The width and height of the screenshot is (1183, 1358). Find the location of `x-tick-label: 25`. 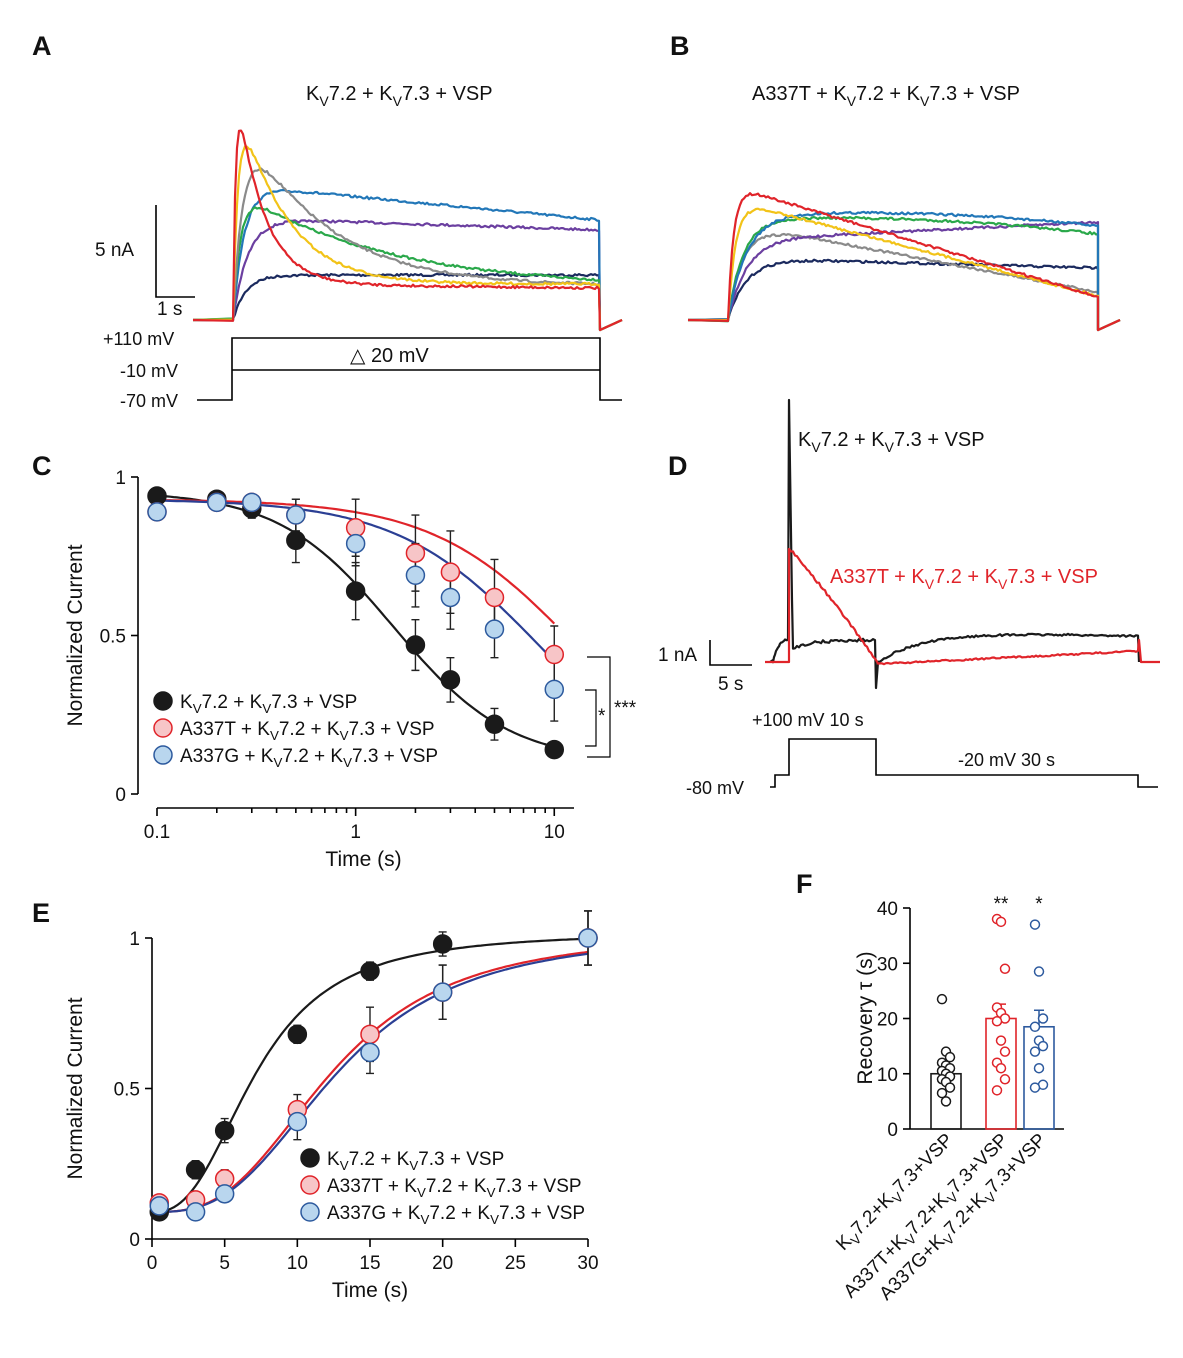

x-tick-label: 25 is located at coordinates (515, 1263).